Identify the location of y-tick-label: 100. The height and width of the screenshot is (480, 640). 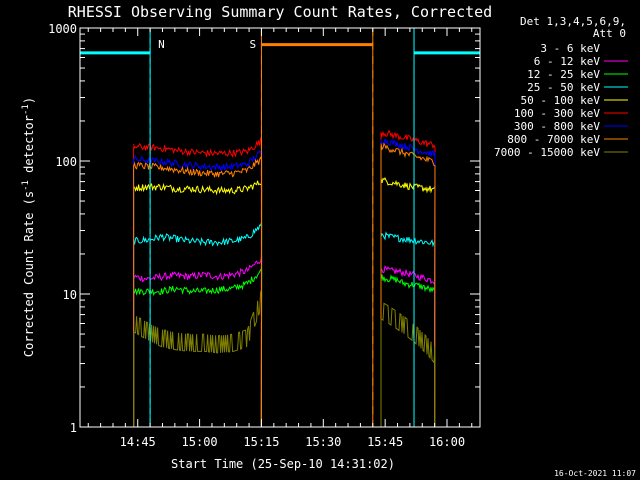
(66, 162).